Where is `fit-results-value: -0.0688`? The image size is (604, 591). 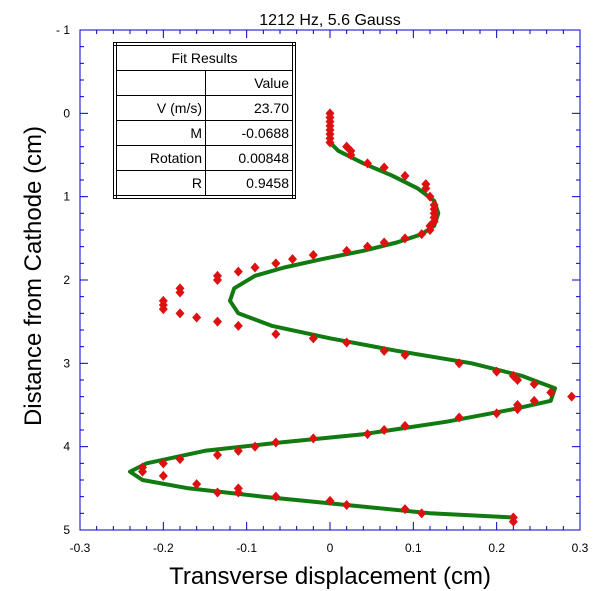
fit-results-value: -0.0688 is located at coordinates (250, 133).